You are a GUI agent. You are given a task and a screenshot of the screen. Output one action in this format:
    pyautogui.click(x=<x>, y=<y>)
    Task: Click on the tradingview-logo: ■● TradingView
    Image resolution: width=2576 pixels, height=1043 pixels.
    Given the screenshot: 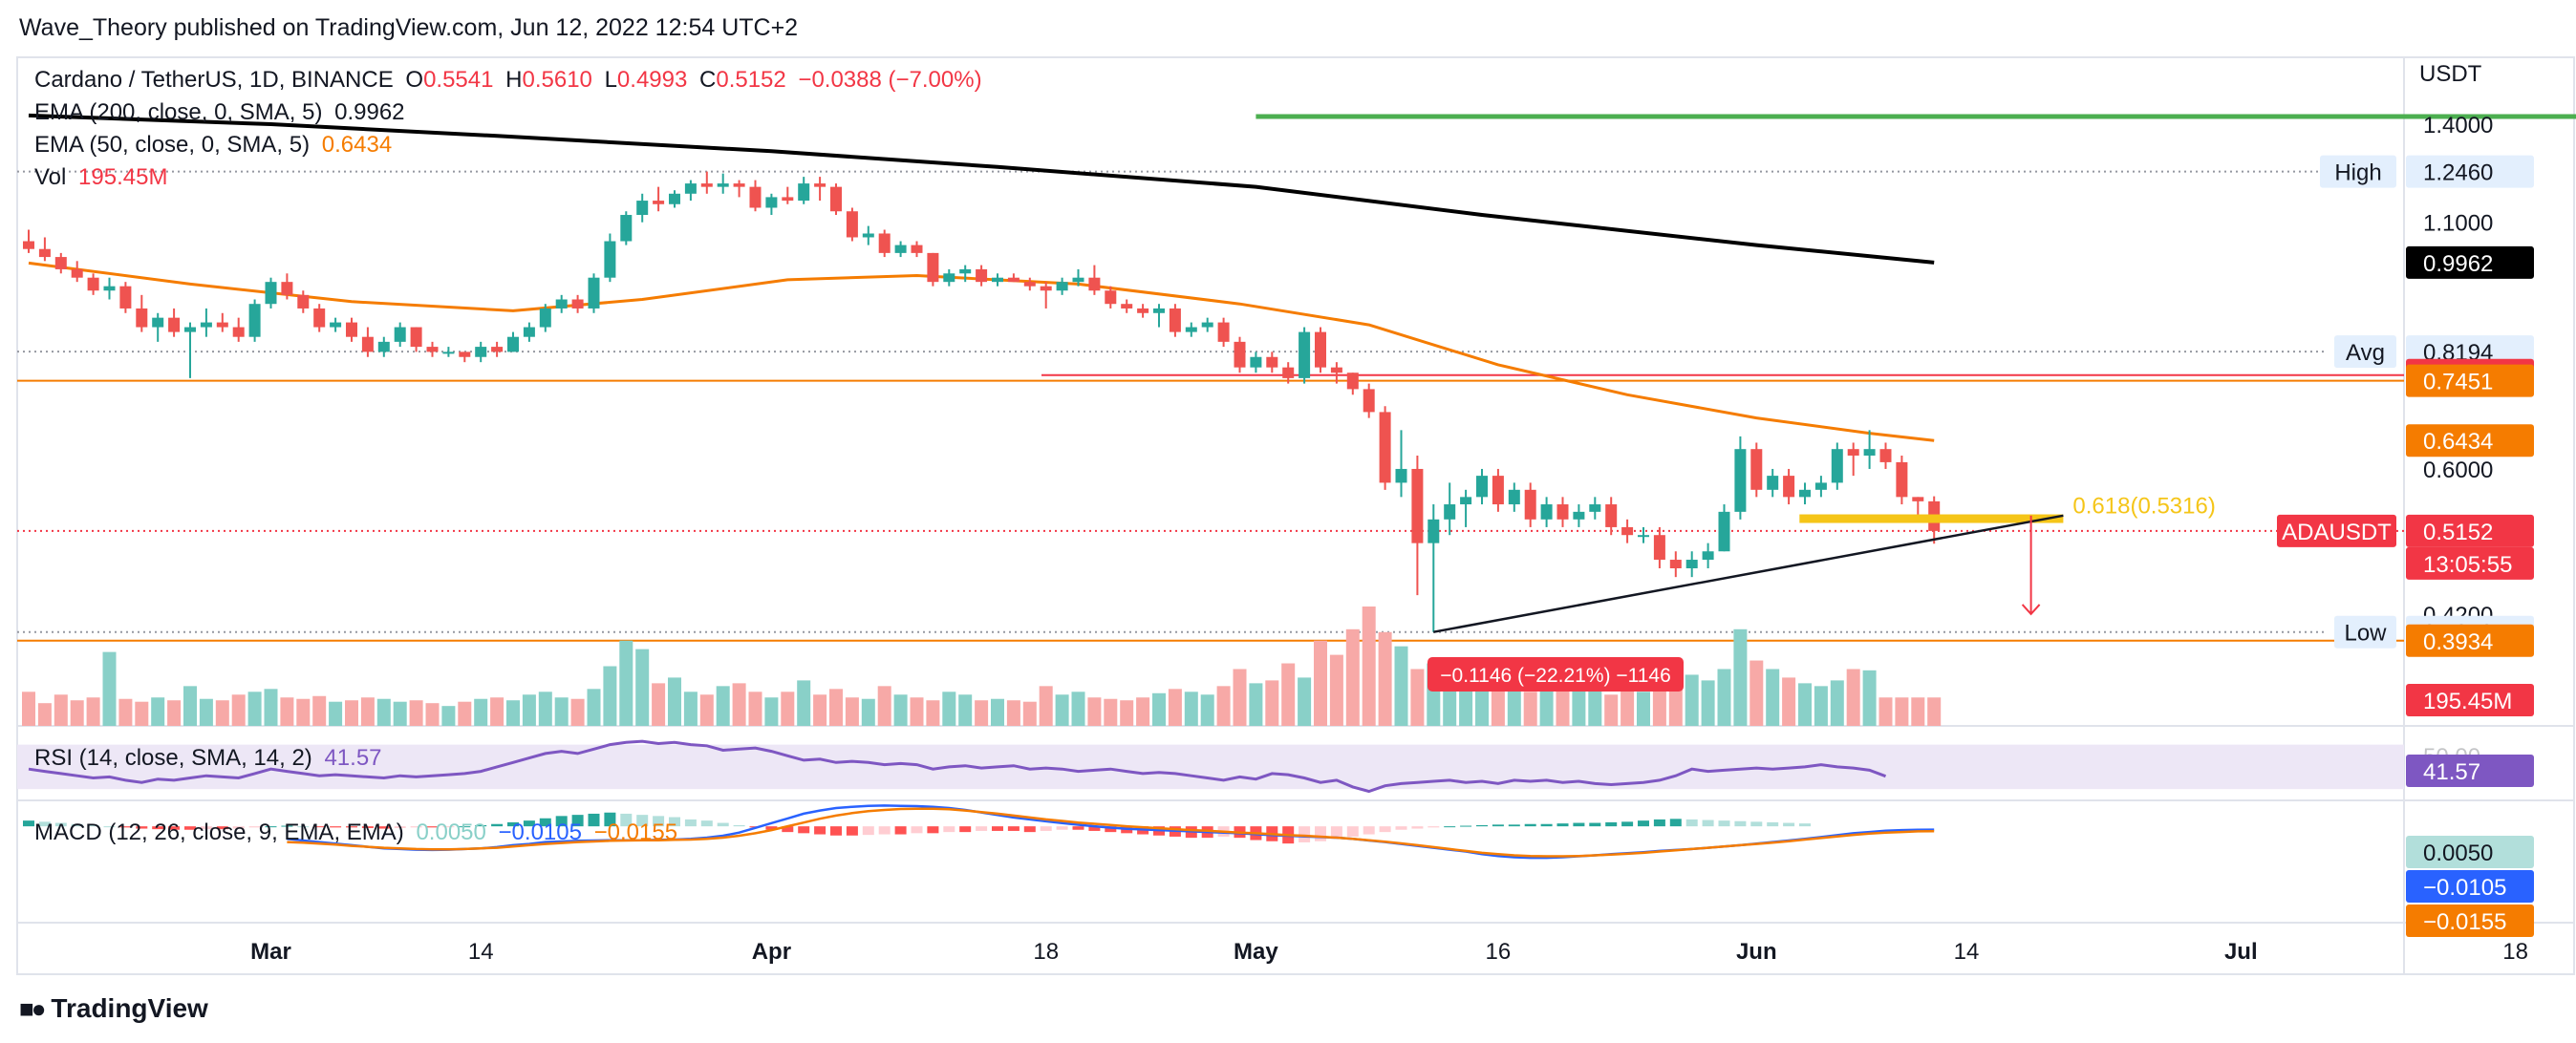 What is the action you would take?
    pyautogui.click(x=113, y=1008)
    